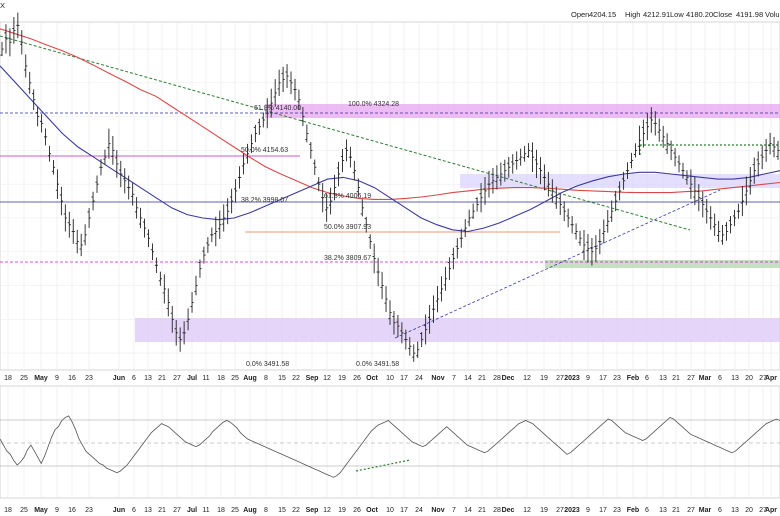  What do you see at coordinates (544, 510) in the screenshot?
I see `x-tick-label: 19` at bounding box center [544, 510].